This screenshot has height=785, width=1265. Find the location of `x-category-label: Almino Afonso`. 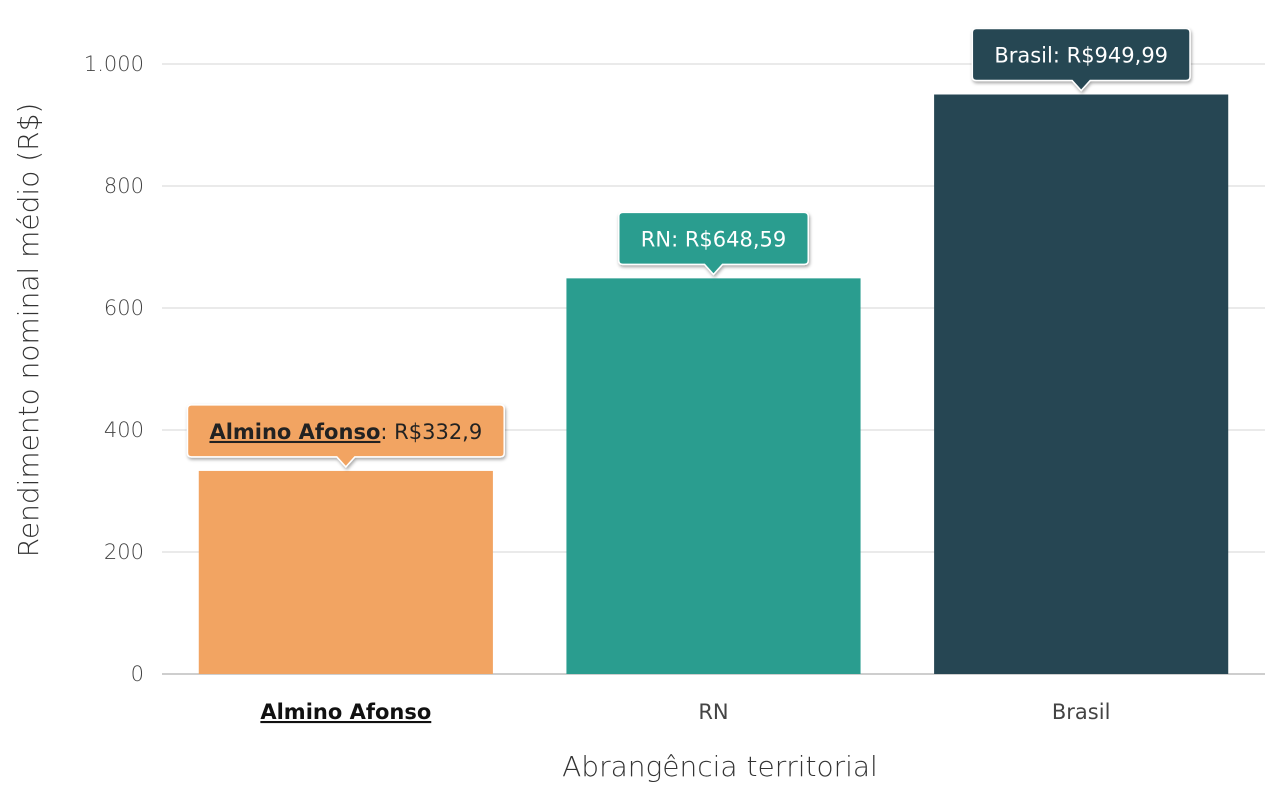

x-category-label: Almino Afonso is located at coordinates (345, 712).